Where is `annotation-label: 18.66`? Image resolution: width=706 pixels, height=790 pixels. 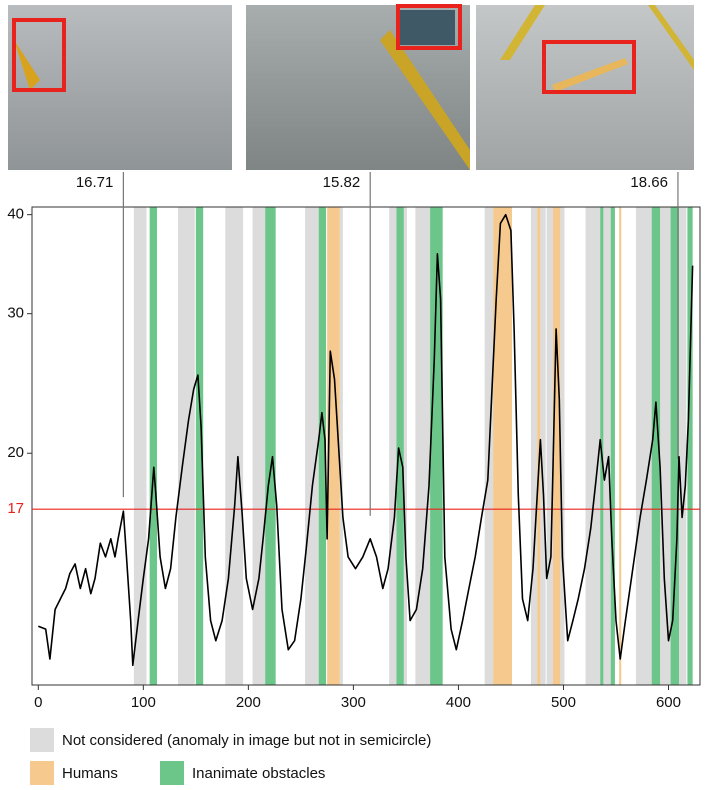 annotation-label: 18.66 is located at coordinates (649, 182).